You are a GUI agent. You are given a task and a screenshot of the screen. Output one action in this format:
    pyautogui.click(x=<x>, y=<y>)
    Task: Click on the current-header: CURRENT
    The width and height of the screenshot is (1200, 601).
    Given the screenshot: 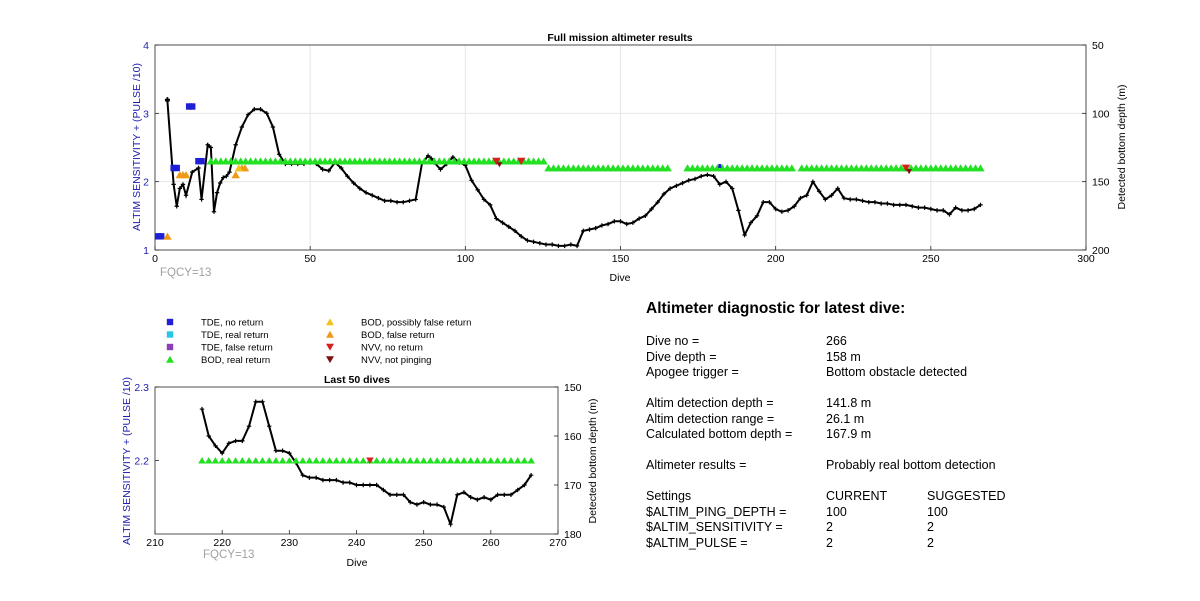 What is the action you would take?
    pyautogui.click(x=857, y=496)
    